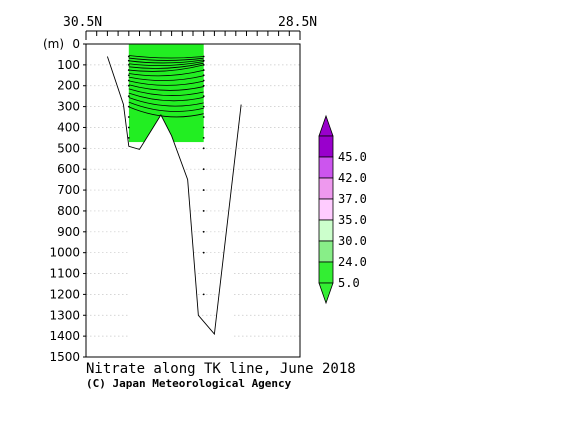  What do you see at coordinates (352, 220) in the screenshot?
I see `legend-level-label: 35.0` at bounding box center [352, 220].